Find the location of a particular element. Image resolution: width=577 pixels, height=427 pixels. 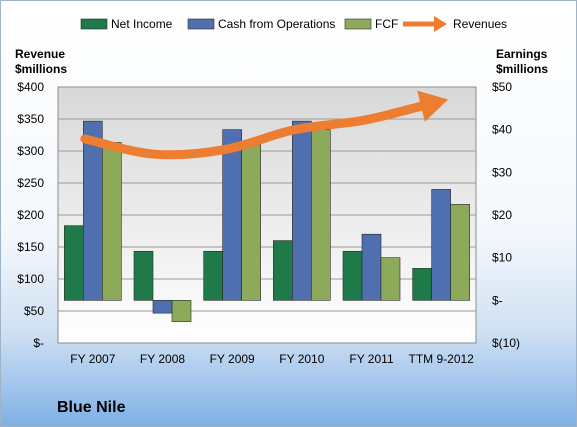

right-tick-label: $30 is located at coordinates (502, 172).